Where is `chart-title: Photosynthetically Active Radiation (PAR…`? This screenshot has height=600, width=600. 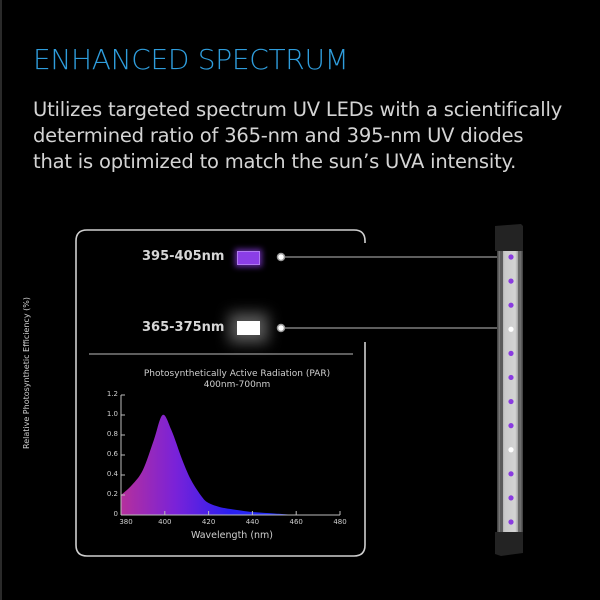 chart-title: Photosynthetically Active Radiation (PAR… is located at coordinates (237, 380).